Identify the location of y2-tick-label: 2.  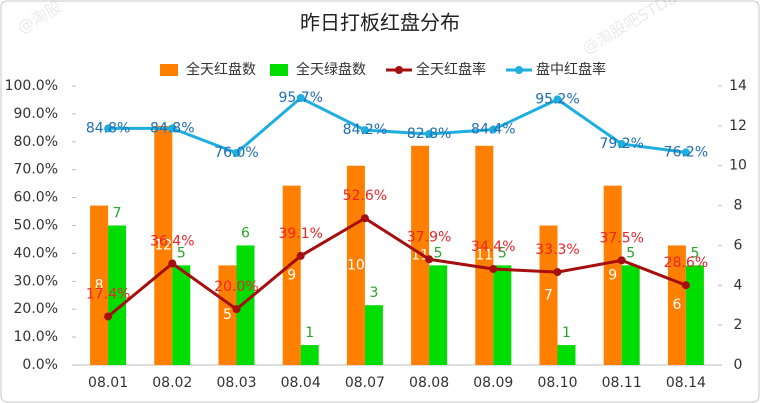
(738, 325).